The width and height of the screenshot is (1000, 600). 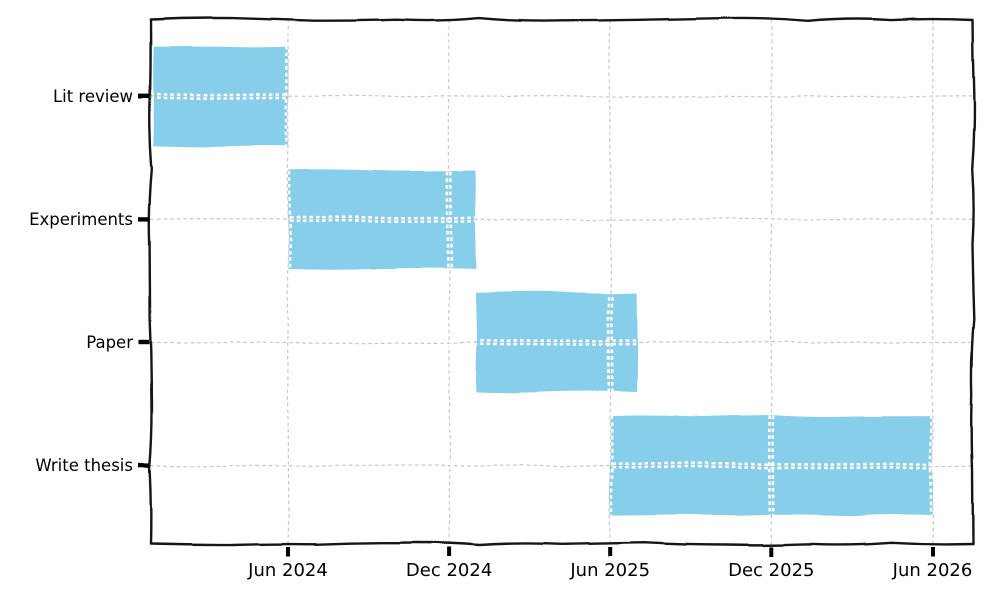 I want to click on y-label-lit-review: Lit review, so click(x=93, y=96).